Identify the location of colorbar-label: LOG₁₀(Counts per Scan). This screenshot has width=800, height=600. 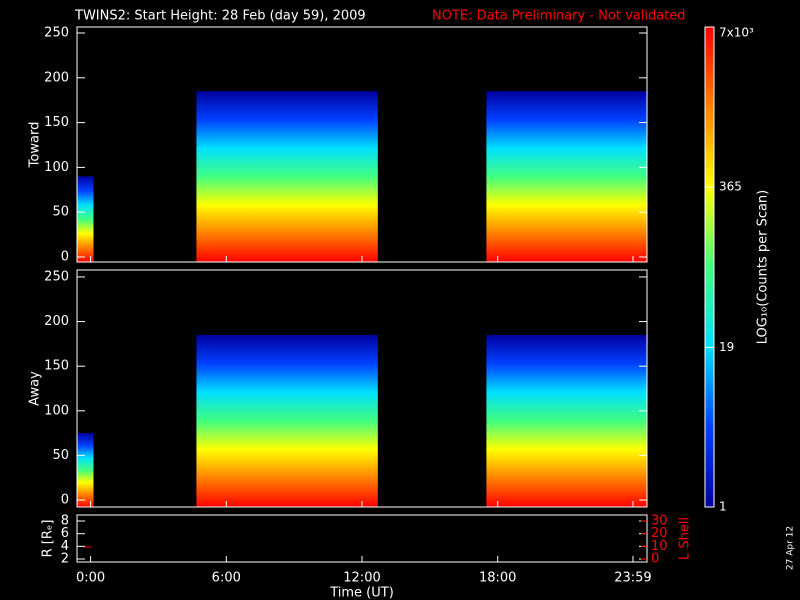
(763, 267).